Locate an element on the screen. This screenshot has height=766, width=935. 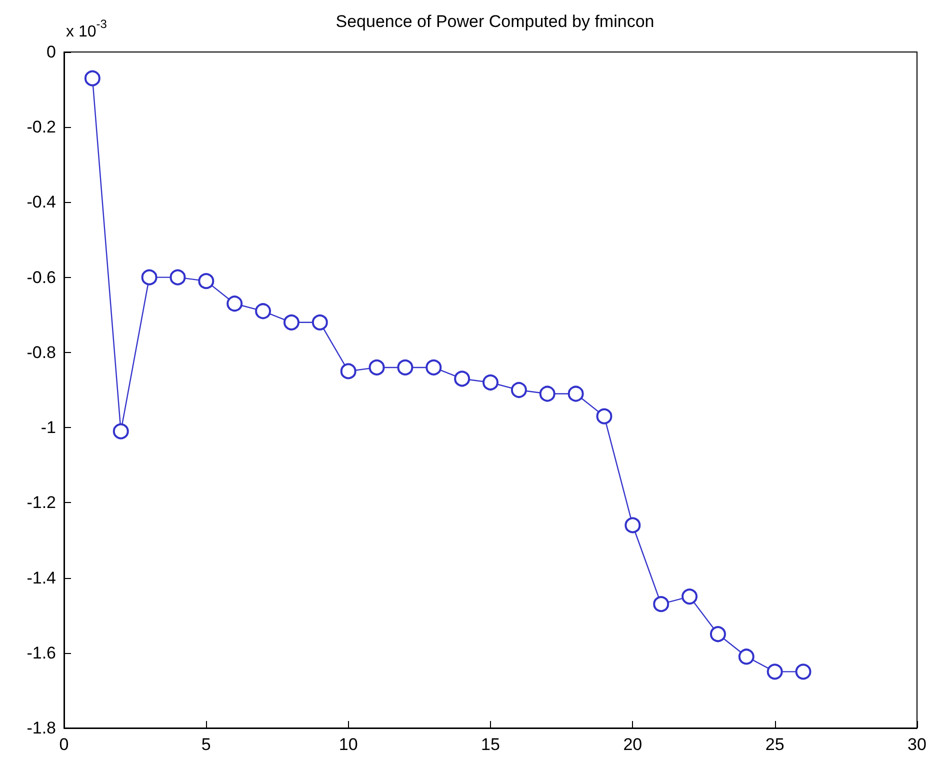
x-tick-label: 30 is located at coordinates (917, 744).